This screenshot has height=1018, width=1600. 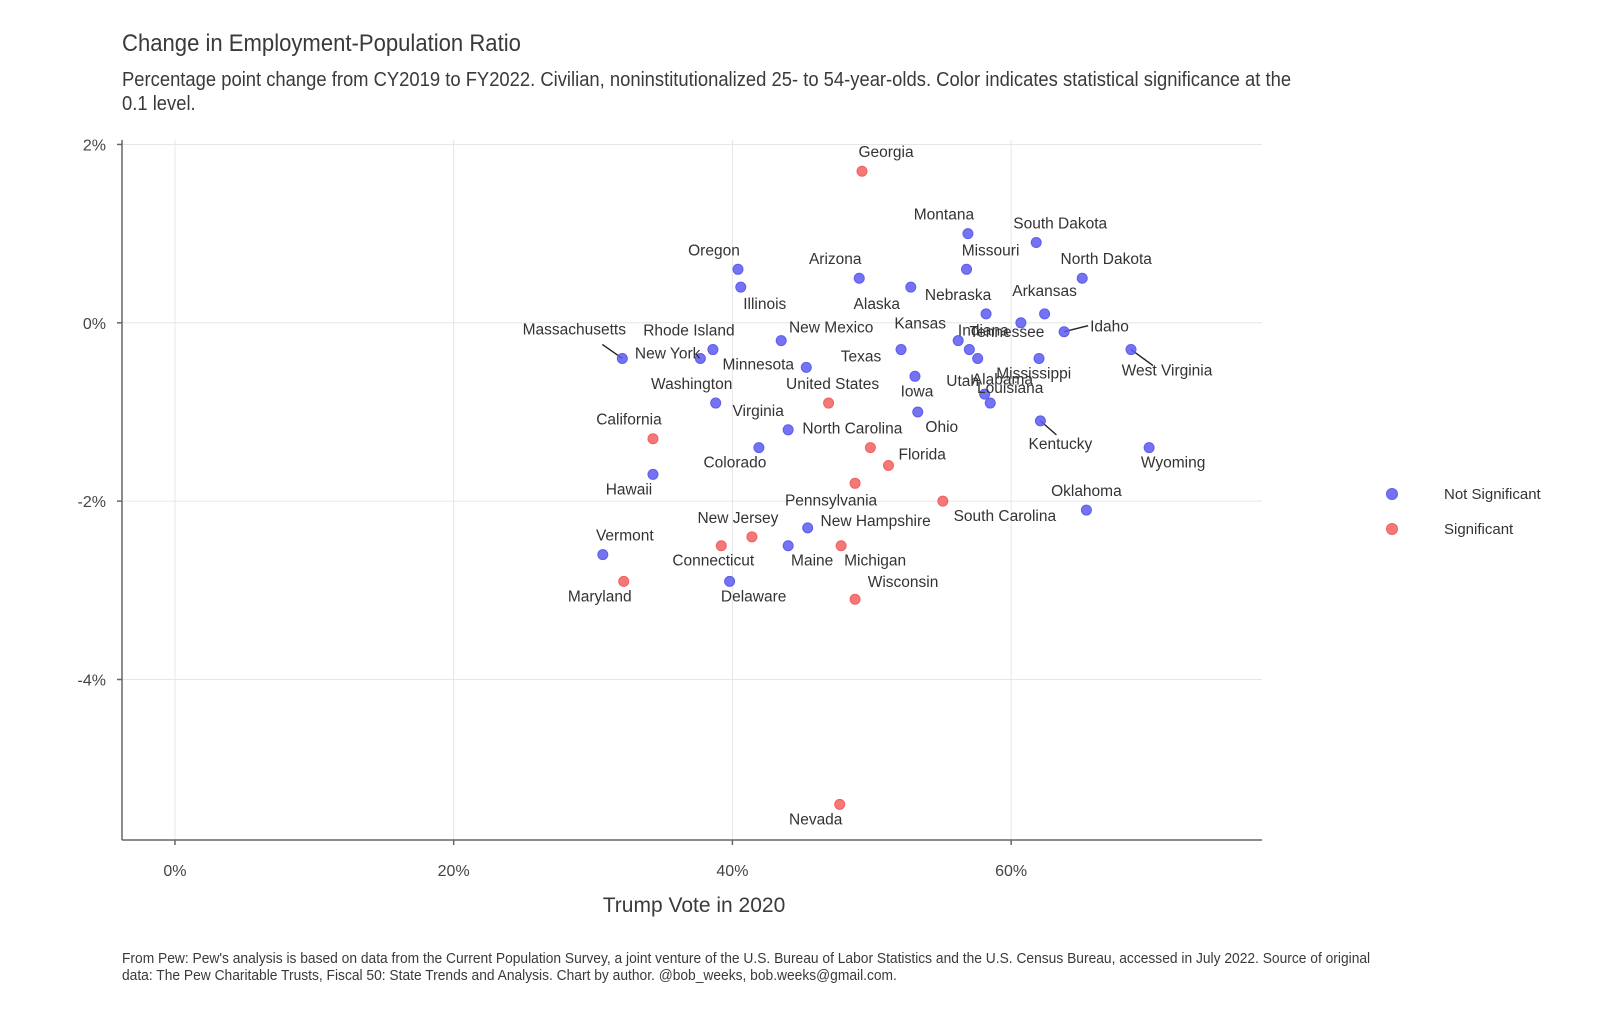 I want to click on point-utah, so click(x=985, y=394).